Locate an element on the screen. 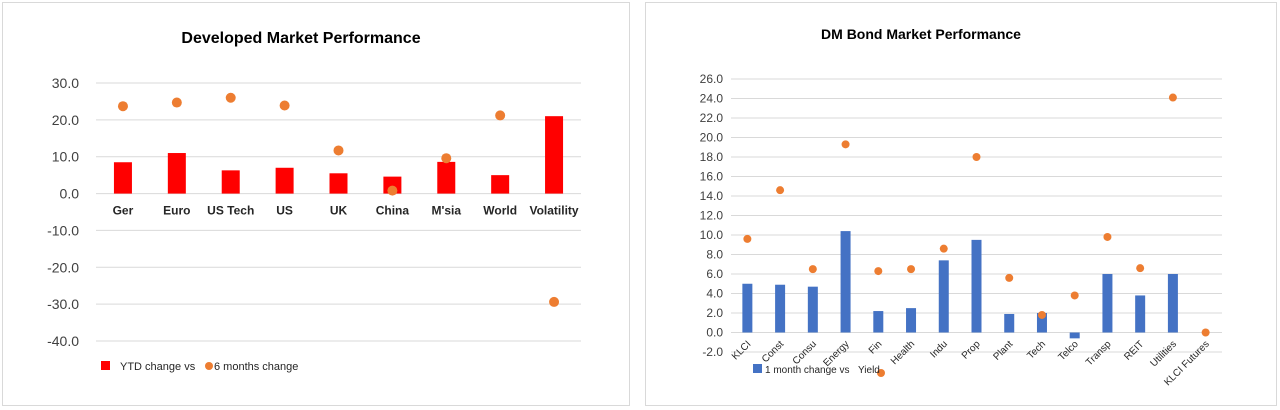 Image resolution: width=1280 pixels, height=410 pixels. x-tick-label: Ger is located at coordinates (123, 211).